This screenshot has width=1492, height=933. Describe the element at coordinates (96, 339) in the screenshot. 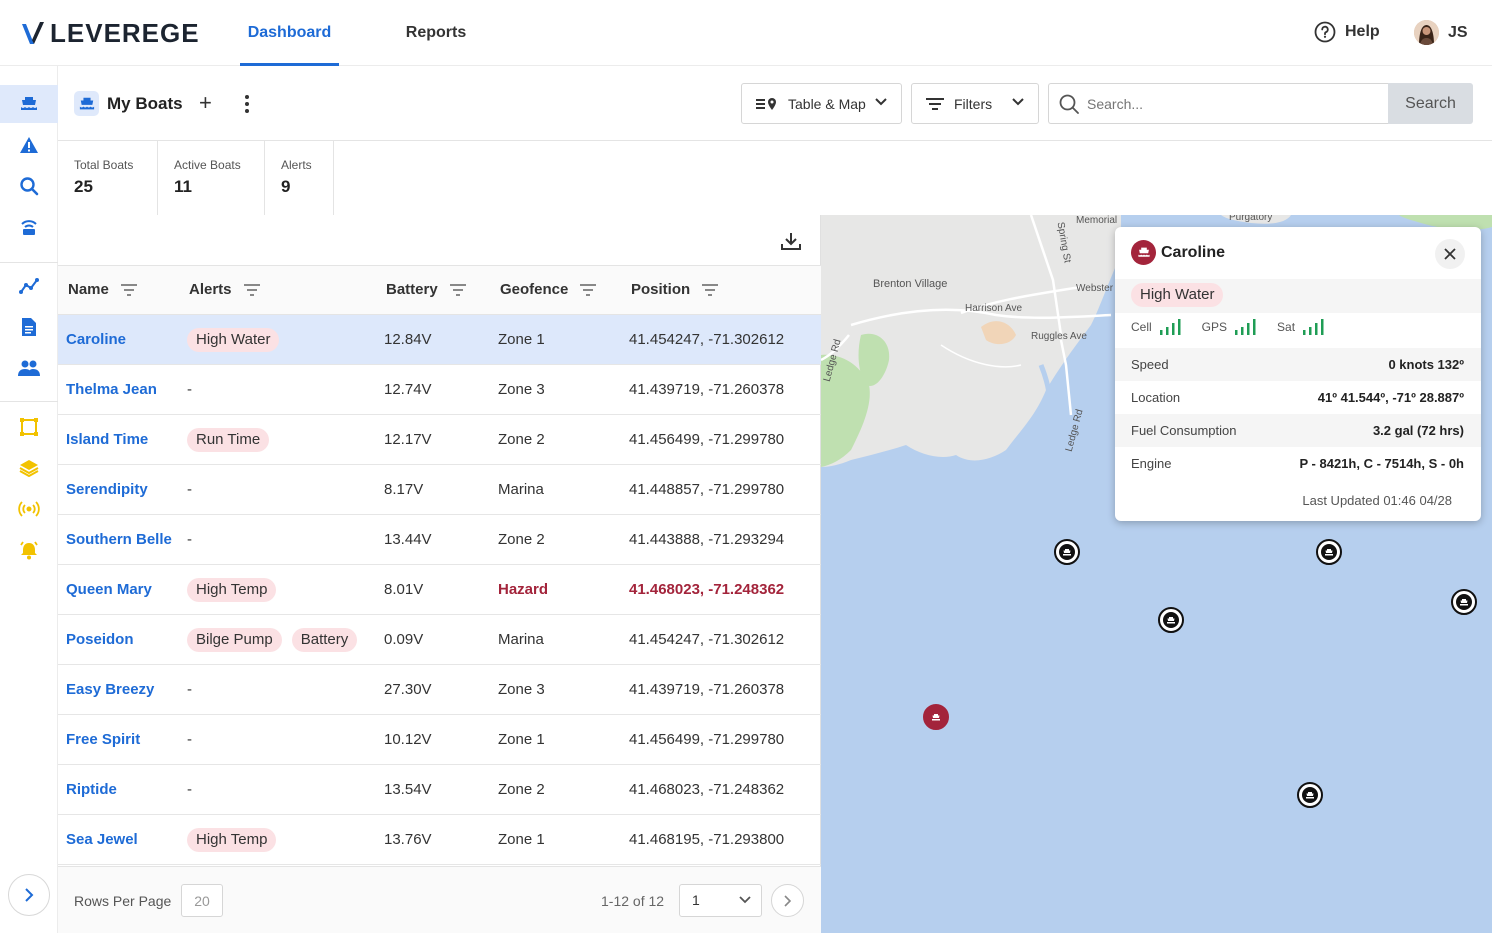

I see `boat-name-link: Caroline` at that location.